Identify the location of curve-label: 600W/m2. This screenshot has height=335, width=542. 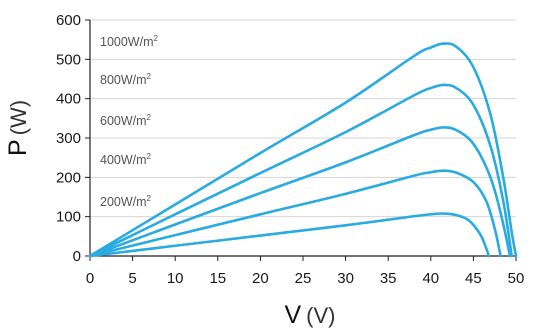
(126, 120).